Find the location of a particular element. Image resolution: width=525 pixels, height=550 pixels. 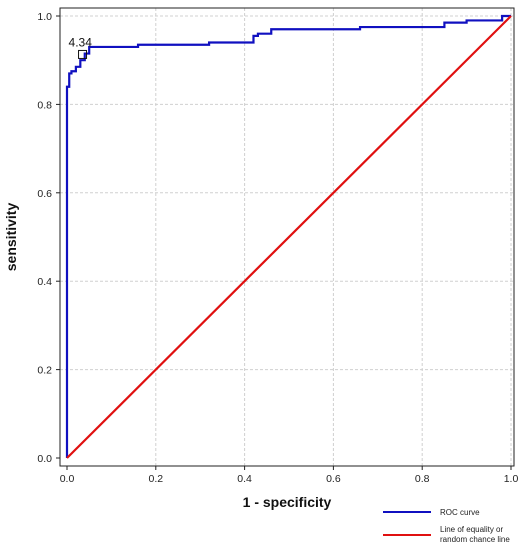

y-tick-label: 0.2 is located at coordinates (44, 371).